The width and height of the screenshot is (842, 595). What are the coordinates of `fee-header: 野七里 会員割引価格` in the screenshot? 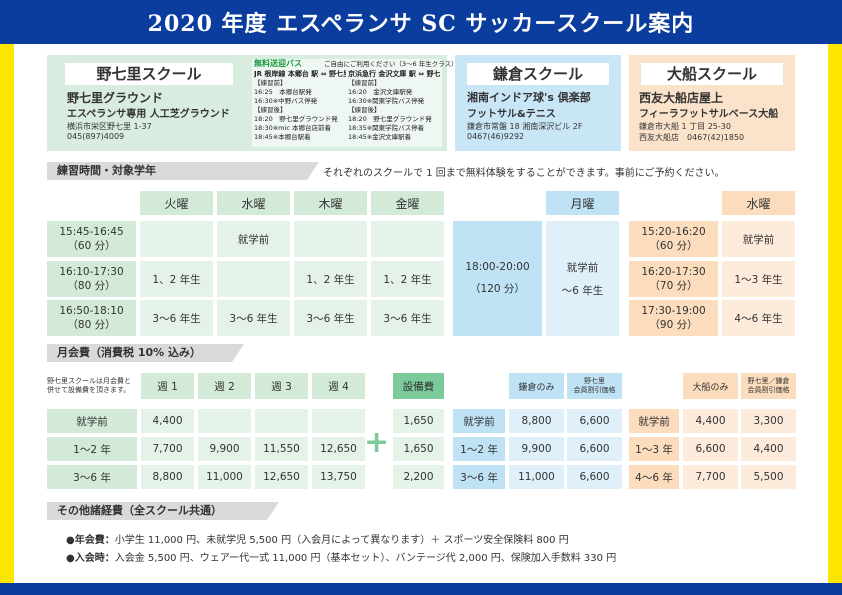 It's located at (594, 386).